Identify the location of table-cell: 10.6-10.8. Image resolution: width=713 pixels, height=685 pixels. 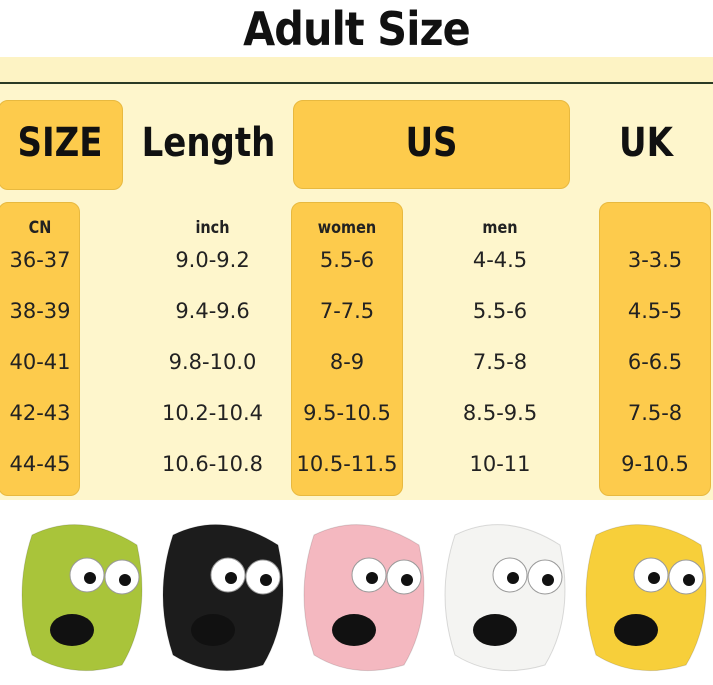
(212, 464).